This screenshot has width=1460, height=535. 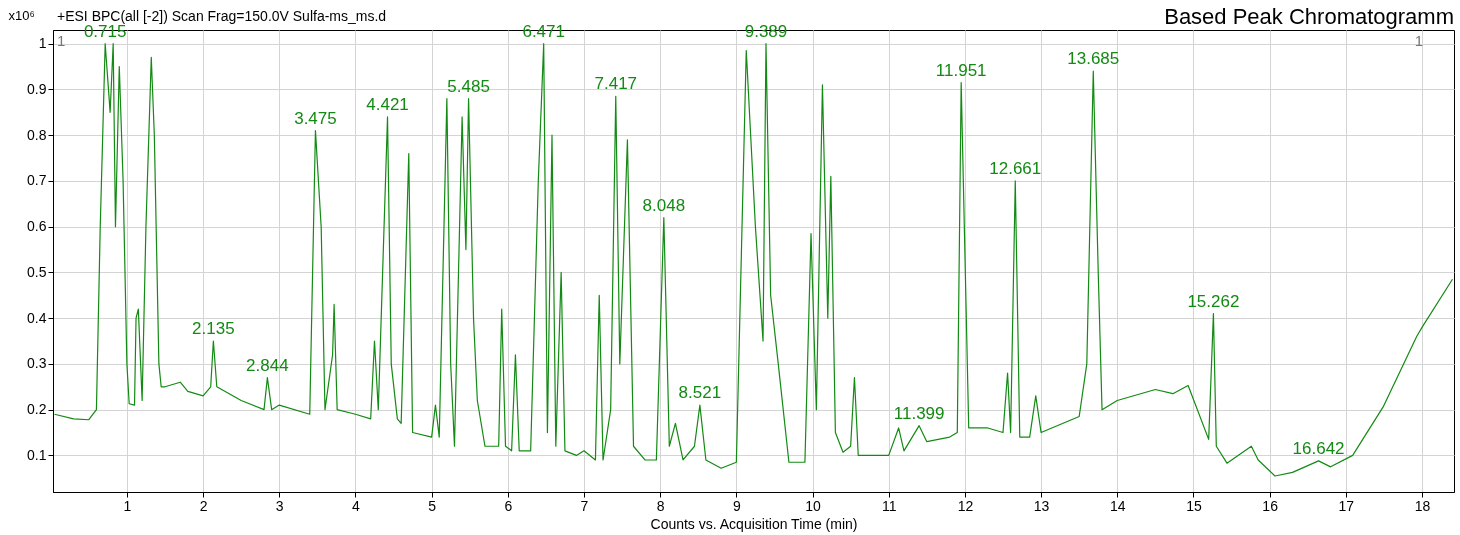 What do you see at coordinates (754, 523) in the screenshot?
I see `x-axis-title: Counts vs. Acquisition Time (min)` at bounding box center [754, 523].